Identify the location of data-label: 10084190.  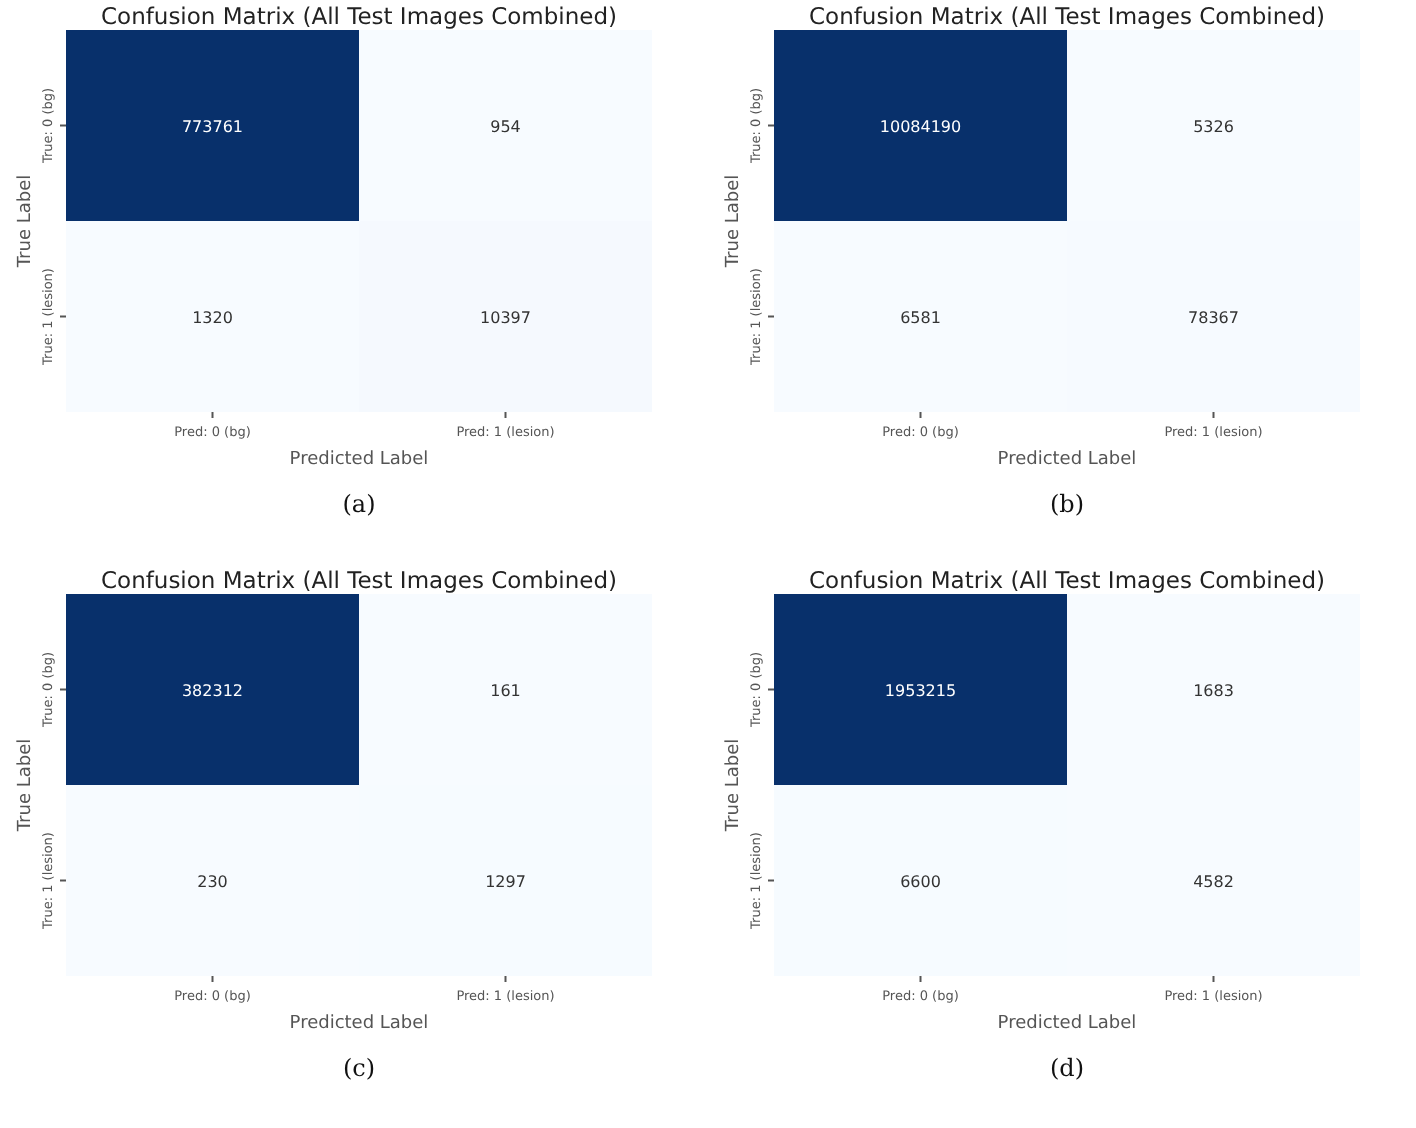
(920, 126).